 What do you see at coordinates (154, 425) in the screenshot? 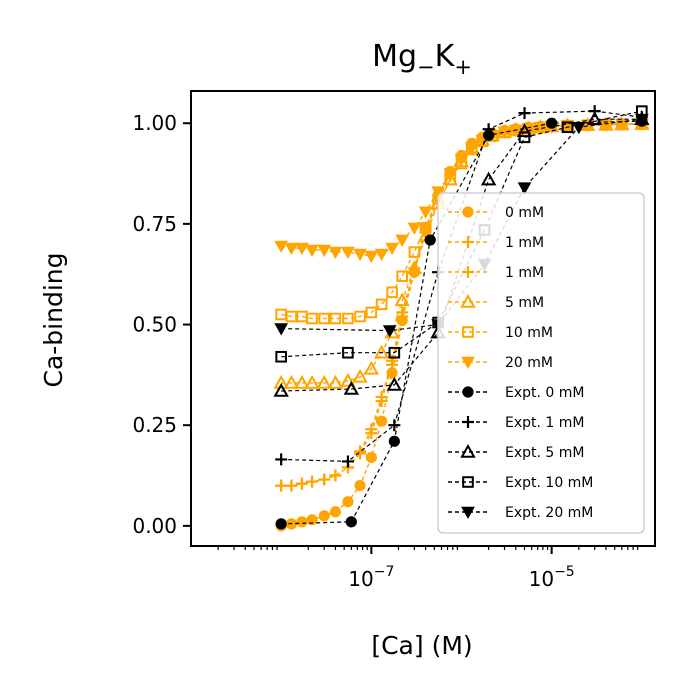
I see `y-tick-label: 0.25` at bounding box center [154, 425].